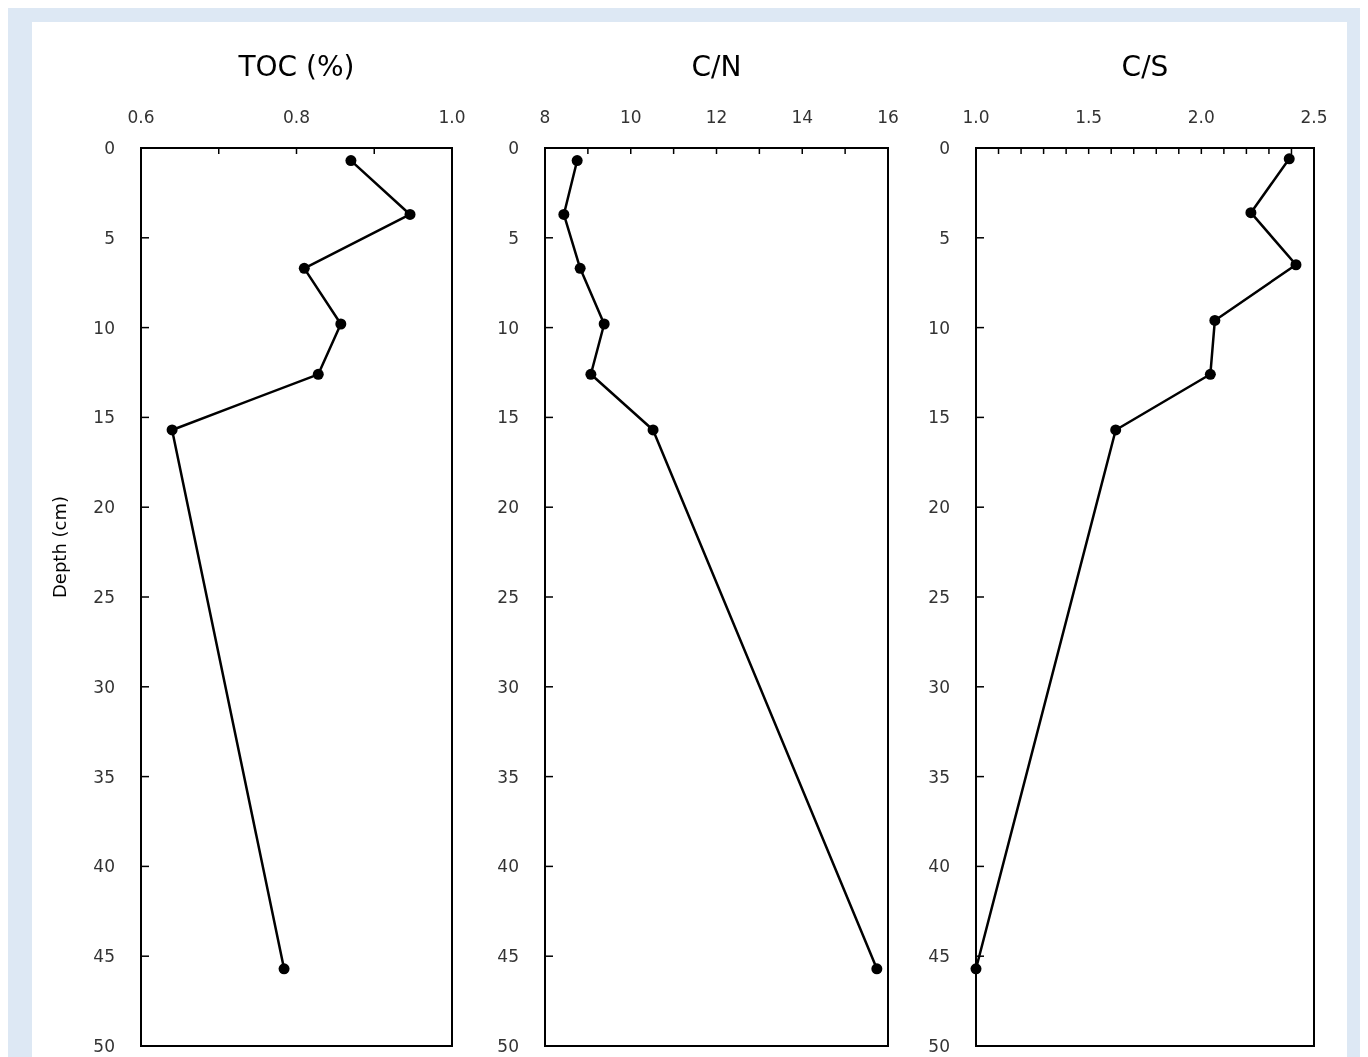 The width and height of the screenshot is (1368, 1057). What do you see at coordinates (296, 66) in the screenshot?
I see `chart-title: TOC (%)` at bounding box center [296, 66].